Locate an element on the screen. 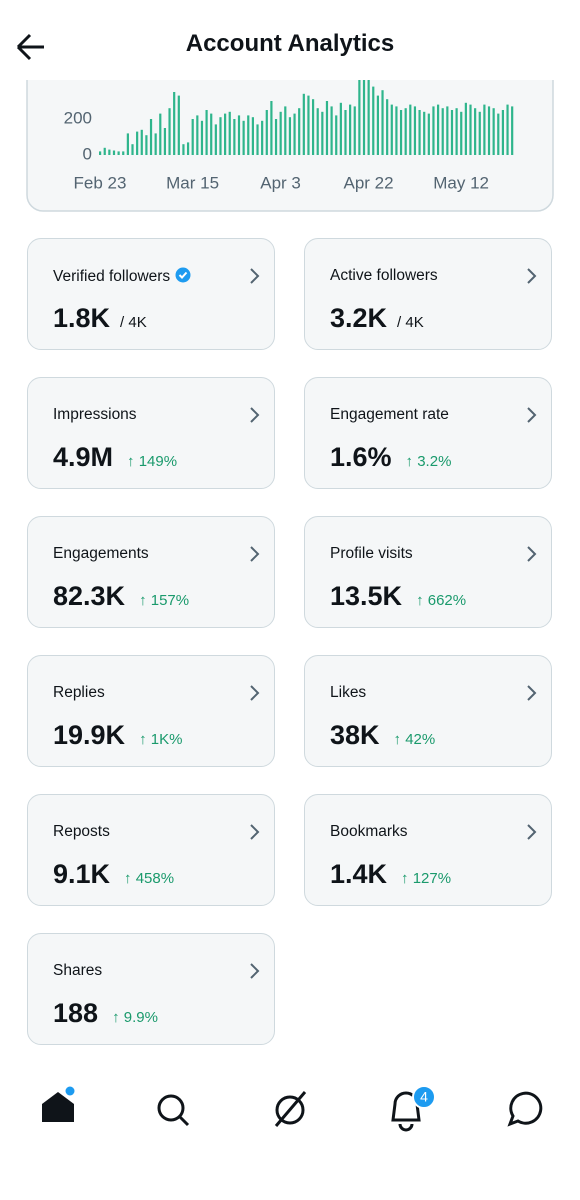  metric-card: Engagement rate 1.6% ↑ 3.2% is located at coordinates (428, 433).